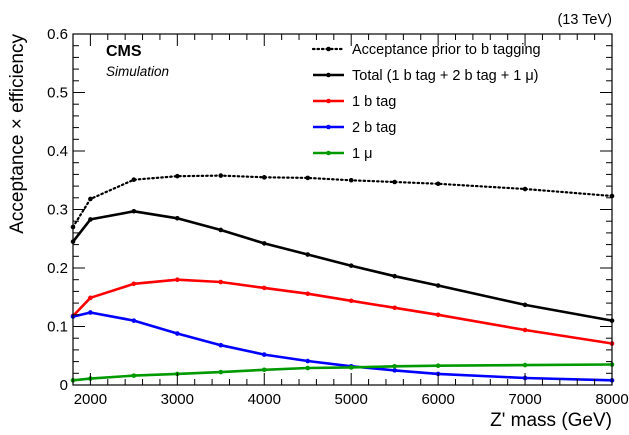  I want to click on y-tick-label: 0, so click(64, 385).